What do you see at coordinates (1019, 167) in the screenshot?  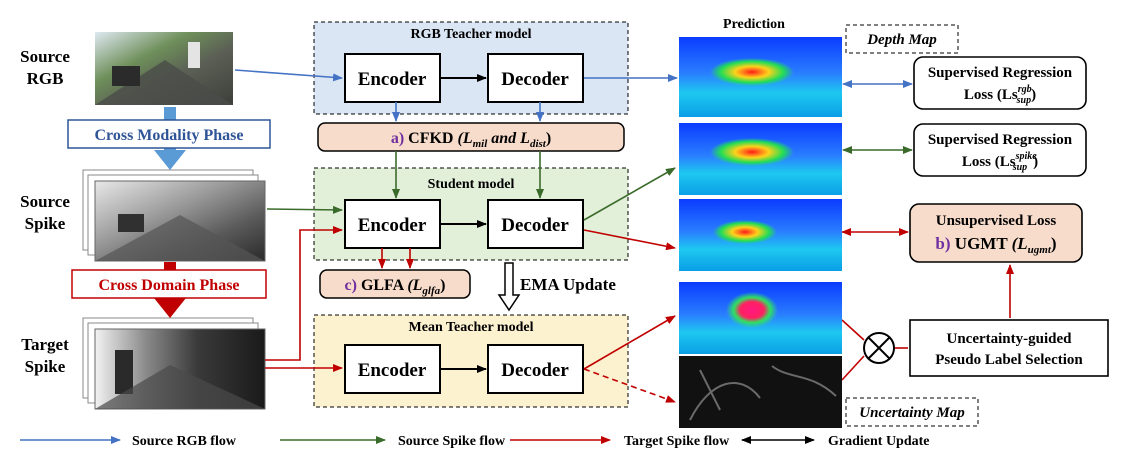 I see `sup-spike-loss-sub: sup` at bounding box center [1019, 167].